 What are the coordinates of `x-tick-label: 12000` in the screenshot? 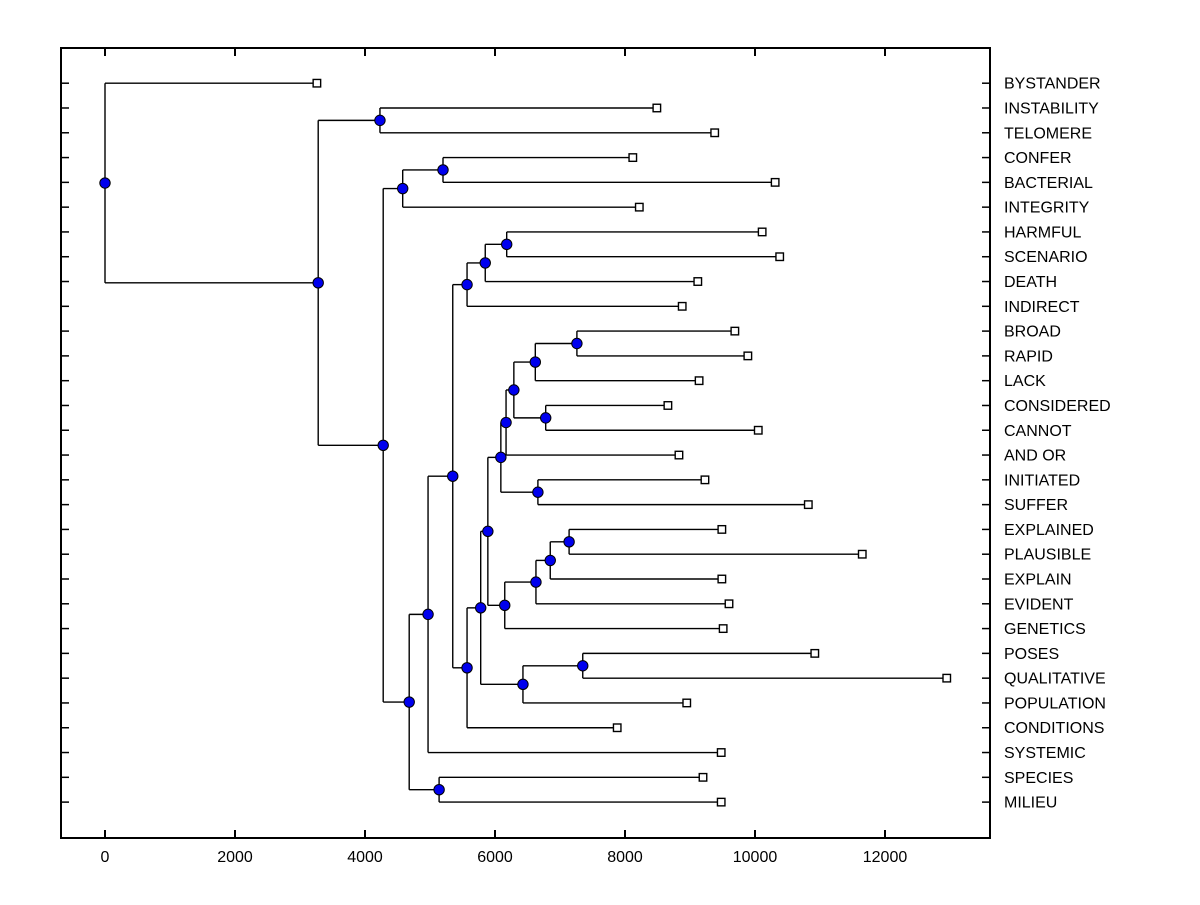 It's located at (885, 857).